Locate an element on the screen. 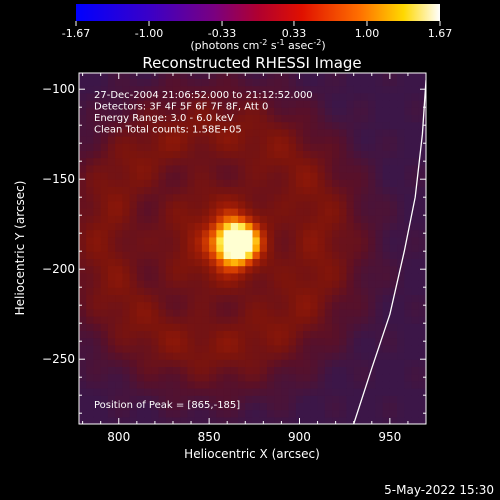 This screenshot has height=500, width=500. y-tick-label: −250 is located at coordinates (58, 359).